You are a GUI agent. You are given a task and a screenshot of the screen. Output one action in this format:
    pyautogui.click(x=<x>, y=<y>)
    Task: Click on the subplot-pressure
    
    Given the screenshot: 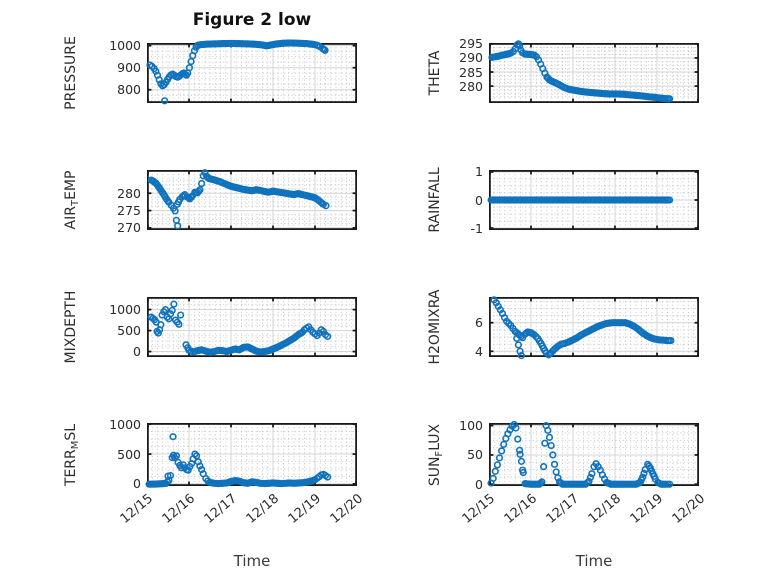 What is the action you would take?
    pyautogui.click(x=251, y=72)
    